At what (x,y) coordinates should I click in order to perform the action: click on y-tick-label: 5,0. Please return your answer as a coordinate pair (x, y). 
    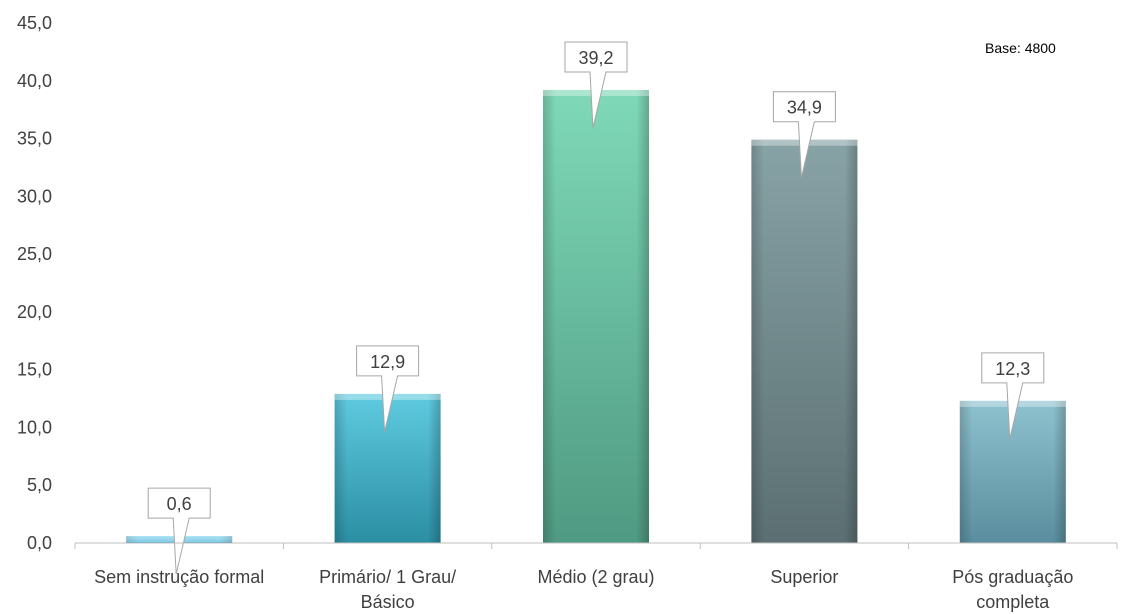
    Looking at the image, I should click on (39, 485).